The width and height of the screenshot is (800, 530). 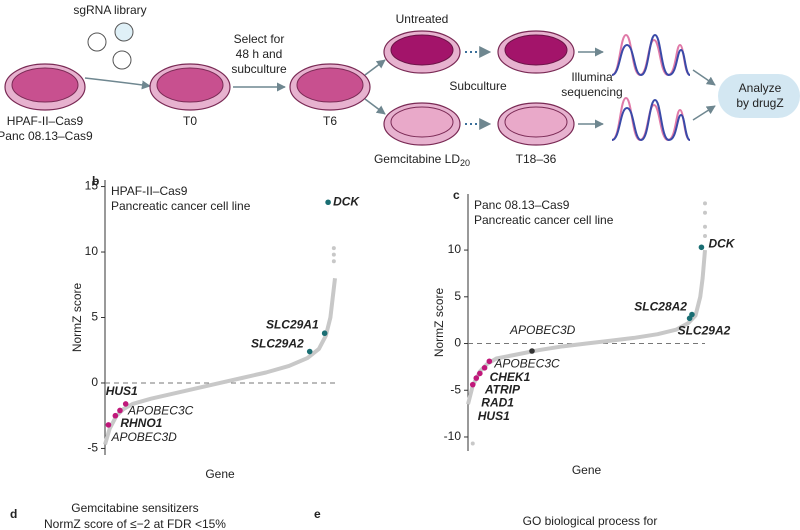 What do you see at coordinates (292, 324) in the screenshot?
I see `gene-label: SLC29A1` at bounding box center [292, 324].